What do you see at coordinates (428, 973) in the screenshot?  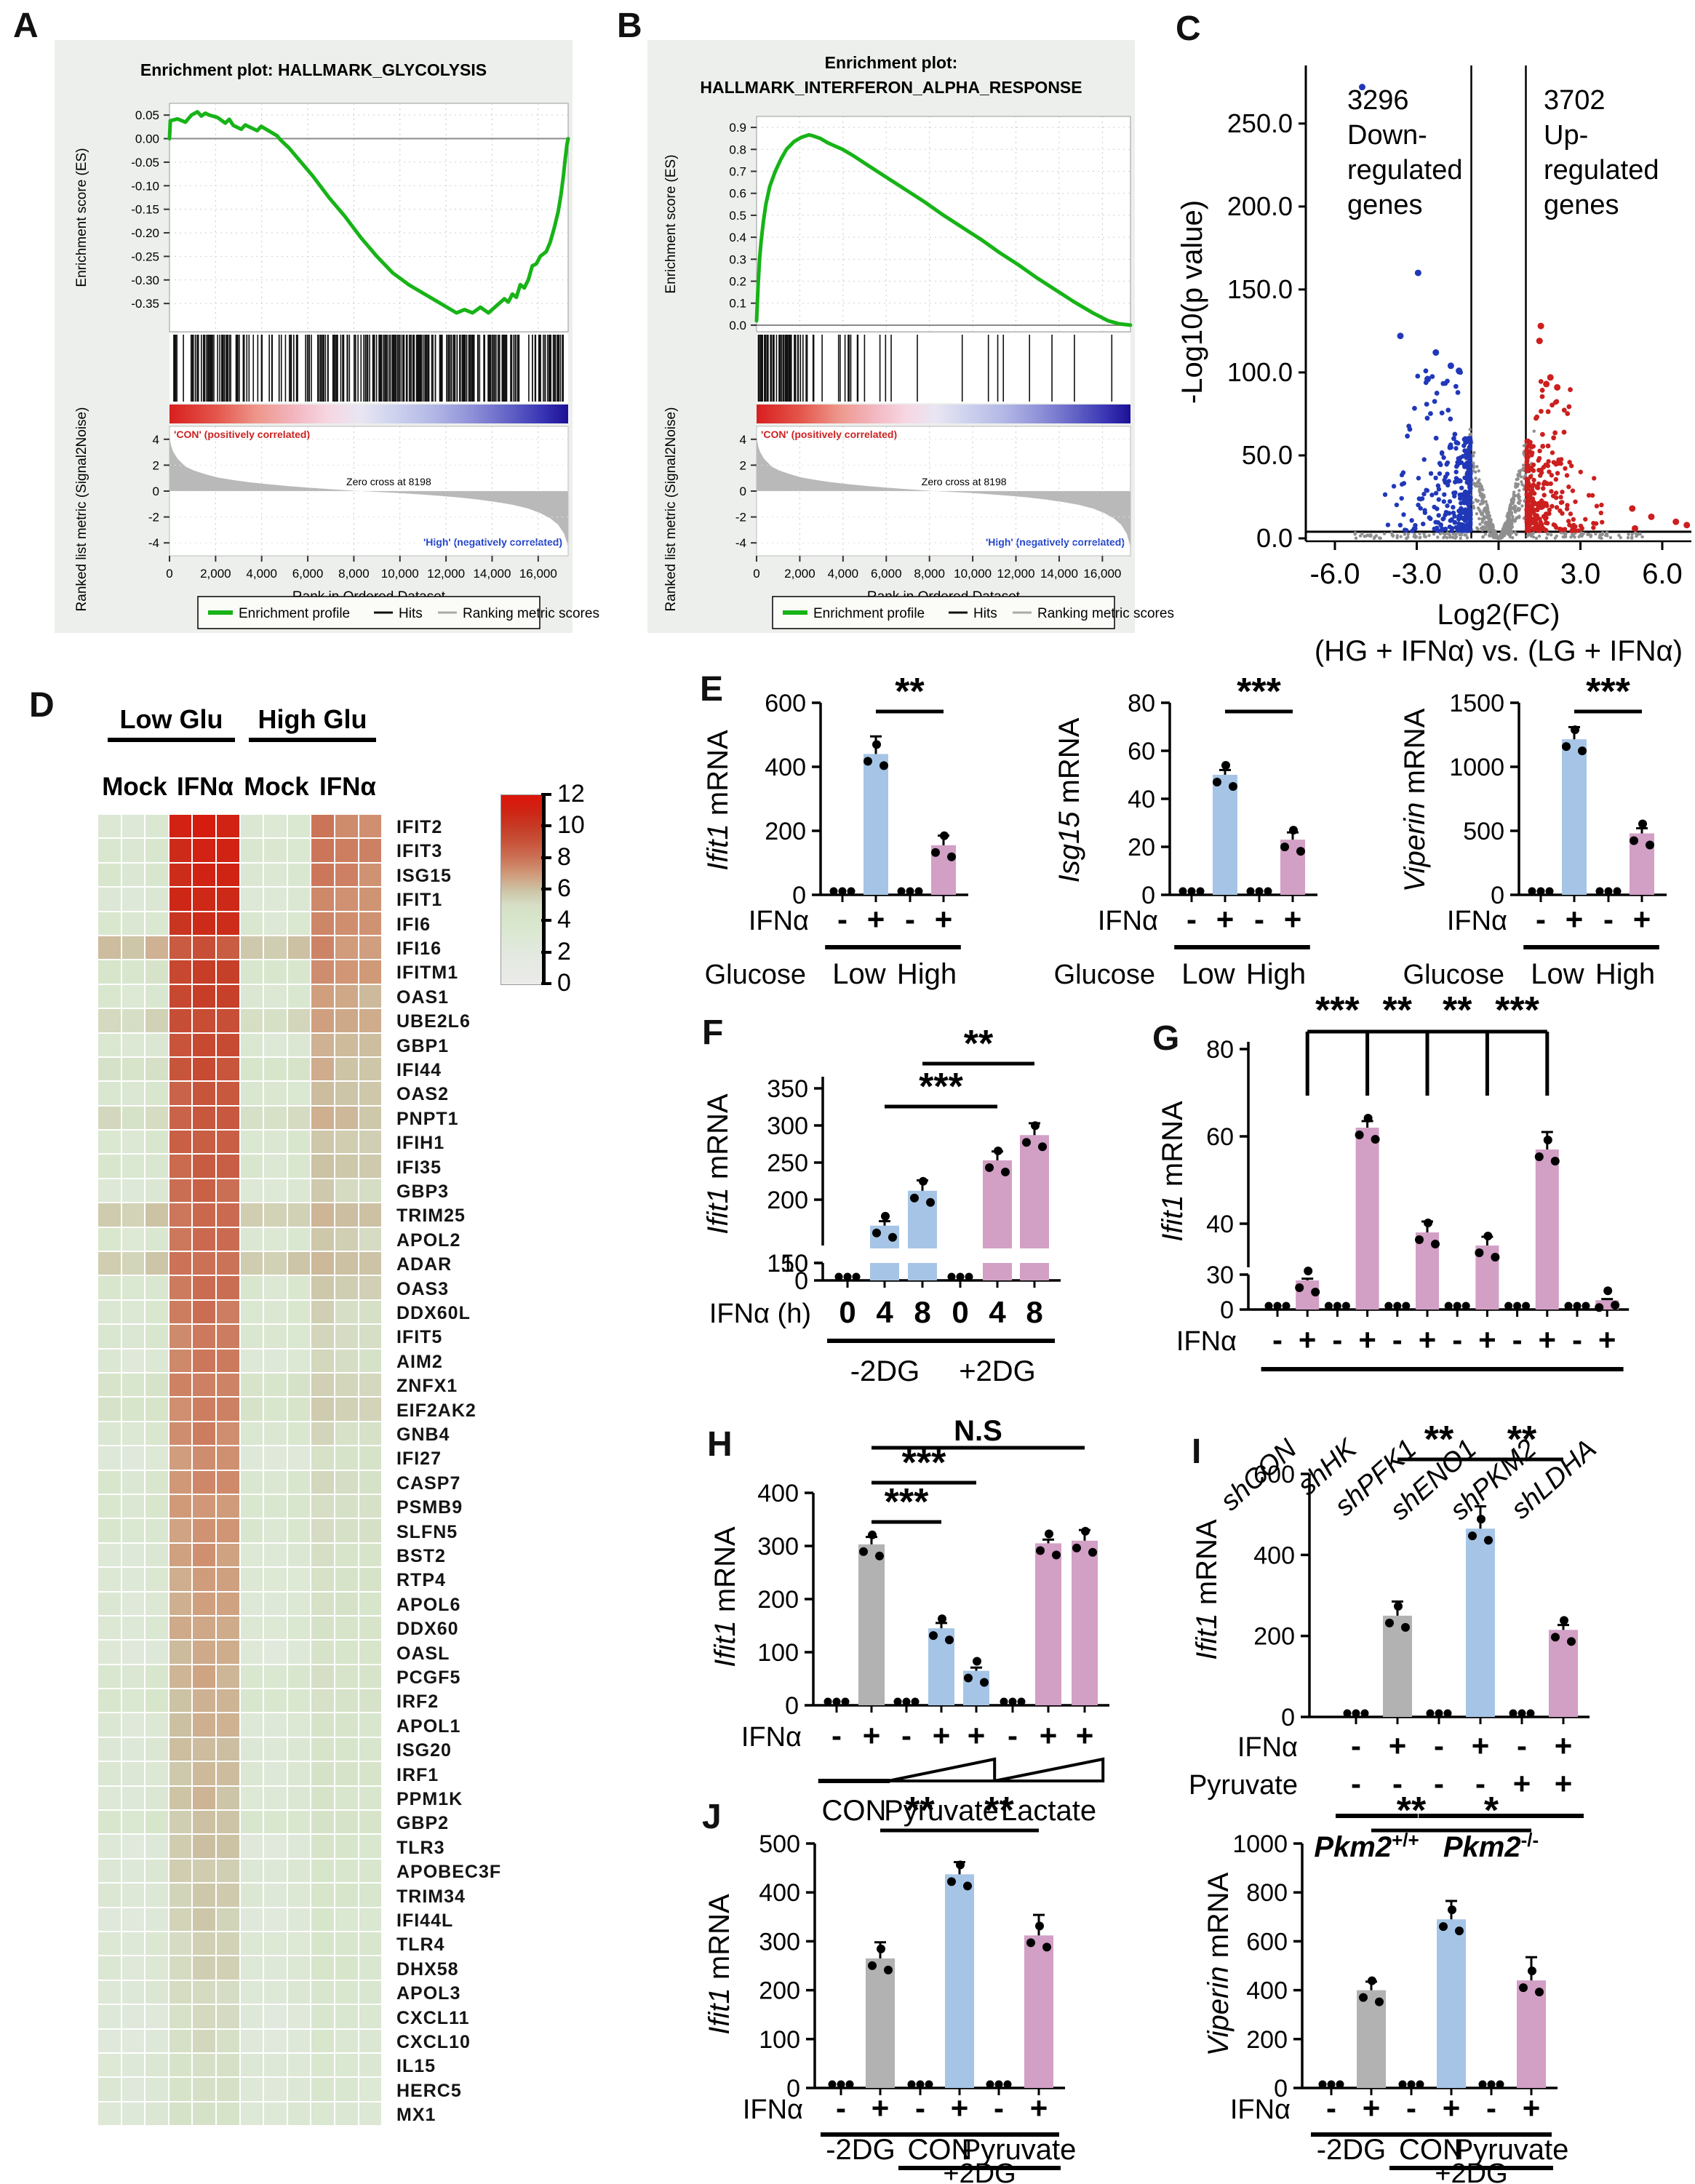 I see `heatmap-gene-ifitm1: IFITM1` at bounding box center [428, 973].